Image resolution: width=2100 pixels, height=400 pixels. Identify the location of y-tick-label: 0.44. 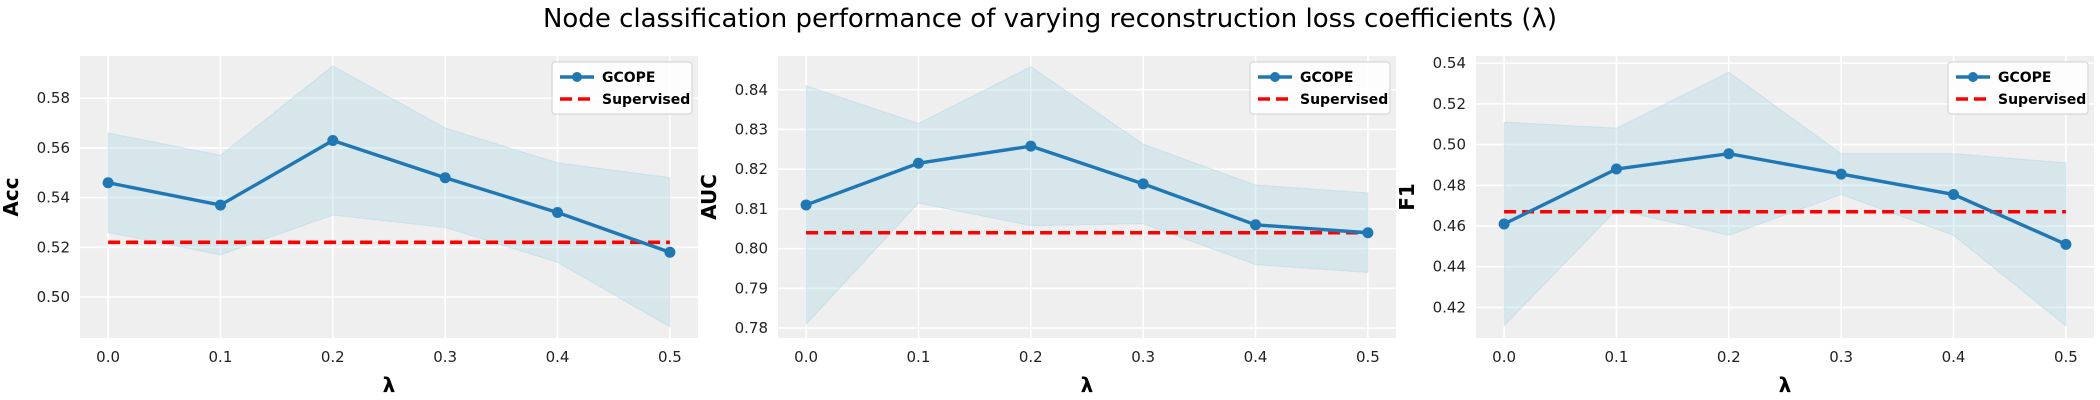
(1449, 267).